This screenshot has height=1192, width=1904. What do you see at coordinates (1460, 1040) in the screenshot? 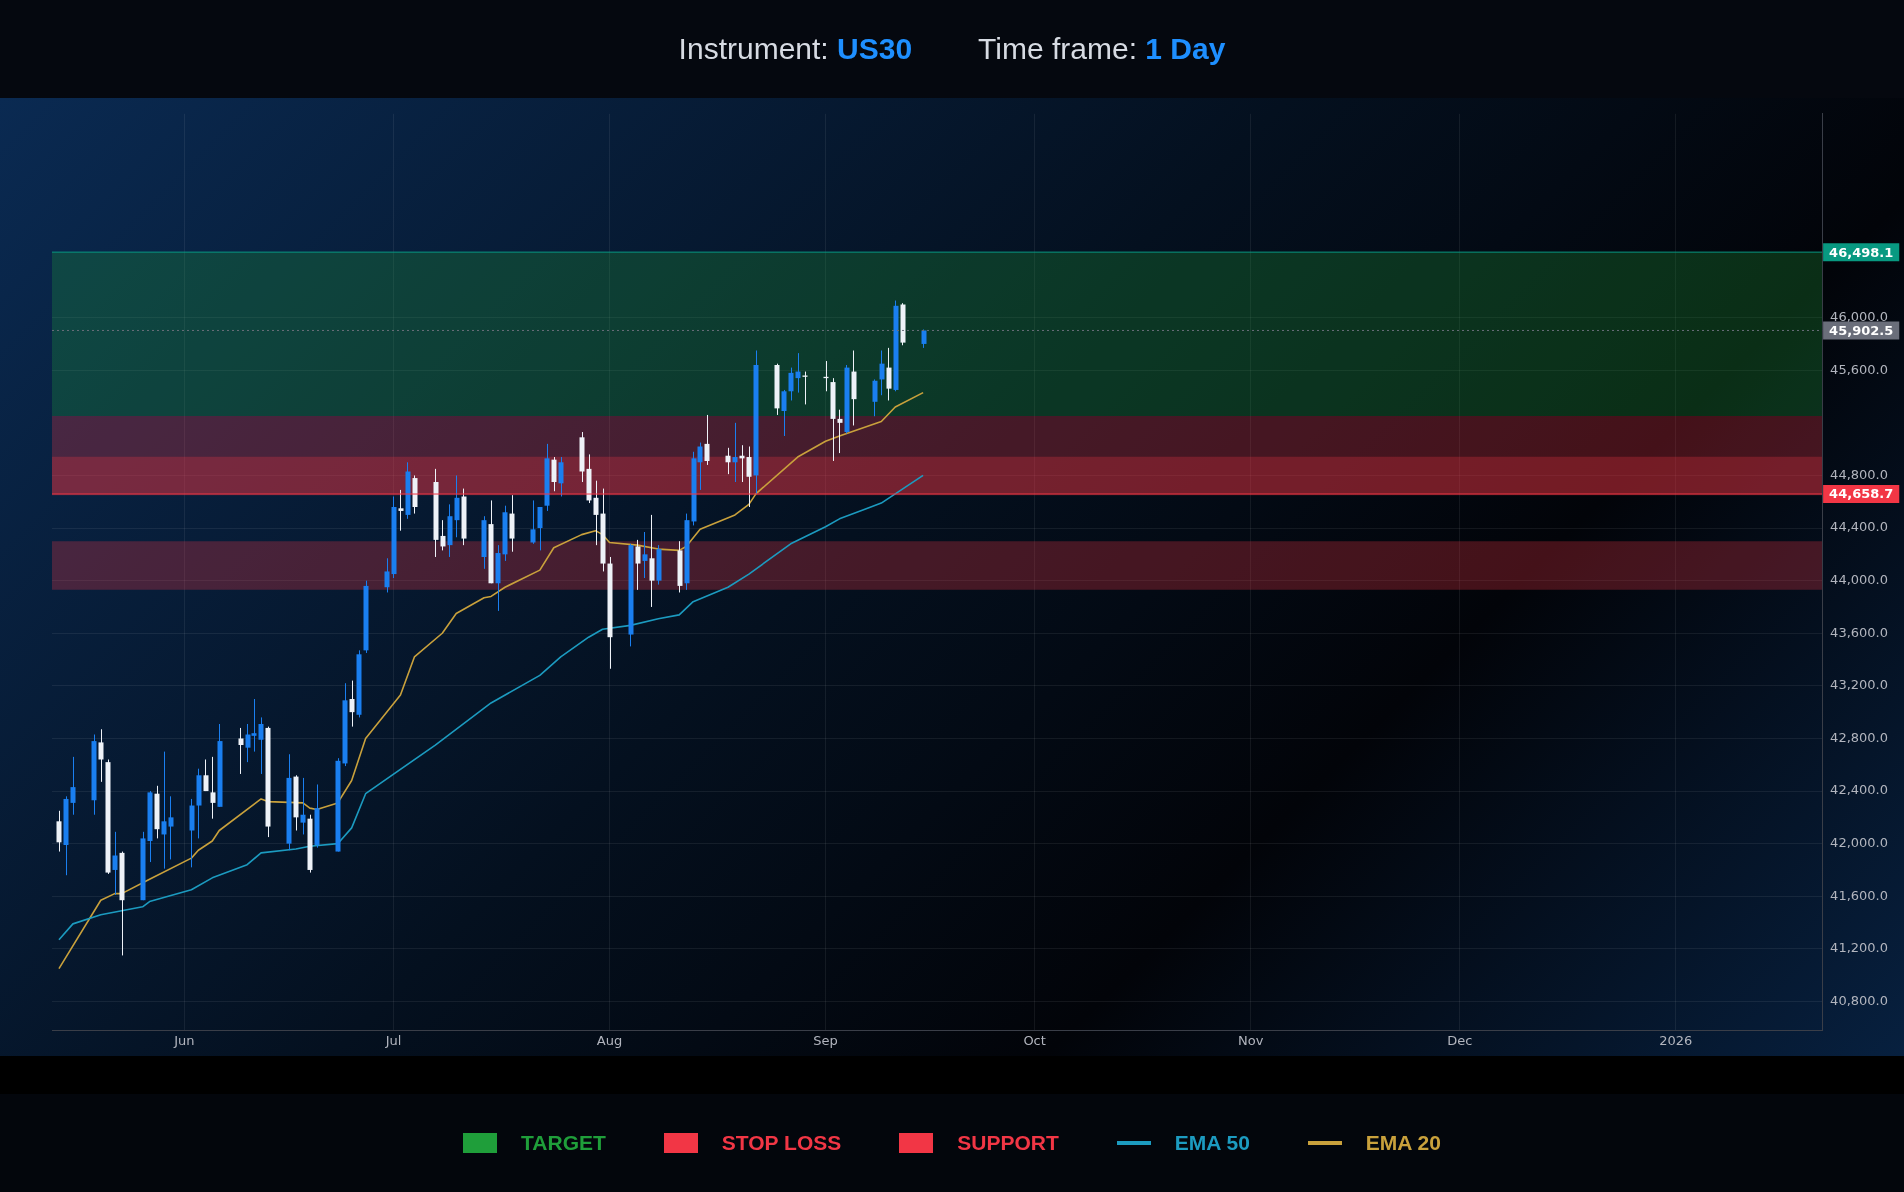
I see `x-tick-label: Dec` at bounding box center [1460, 1040].